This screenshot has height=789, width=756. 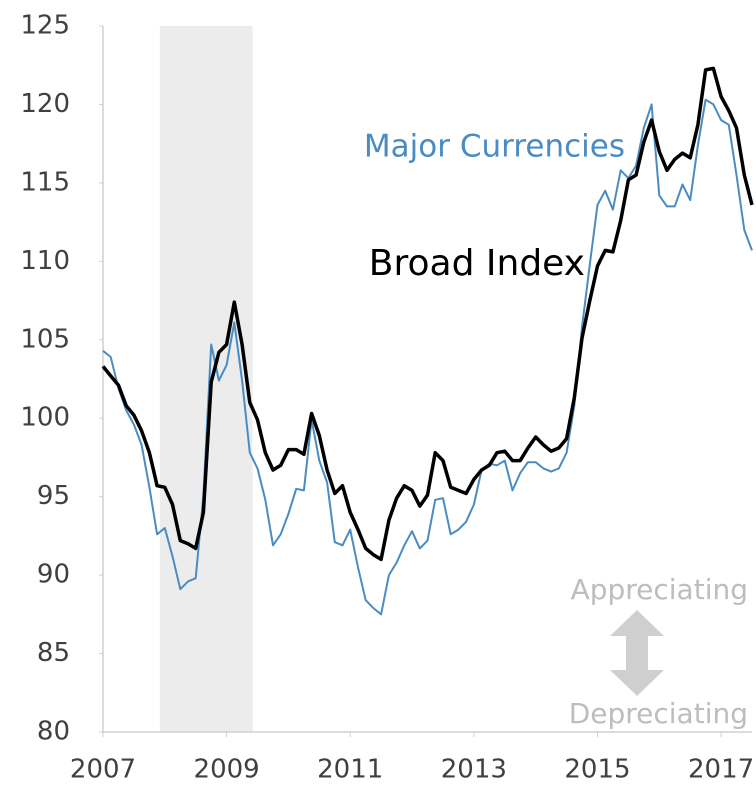 I want to click on y-tick-label: 125, so click(x=45, y=26).